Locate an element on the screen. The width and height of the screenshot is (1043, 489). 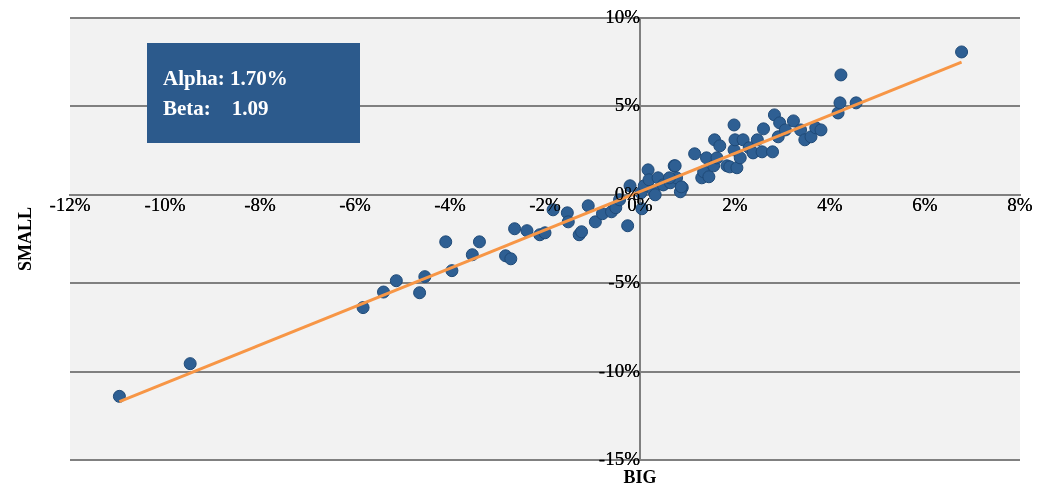
x-tick-label: -8% is located at coordinates (260, 205).